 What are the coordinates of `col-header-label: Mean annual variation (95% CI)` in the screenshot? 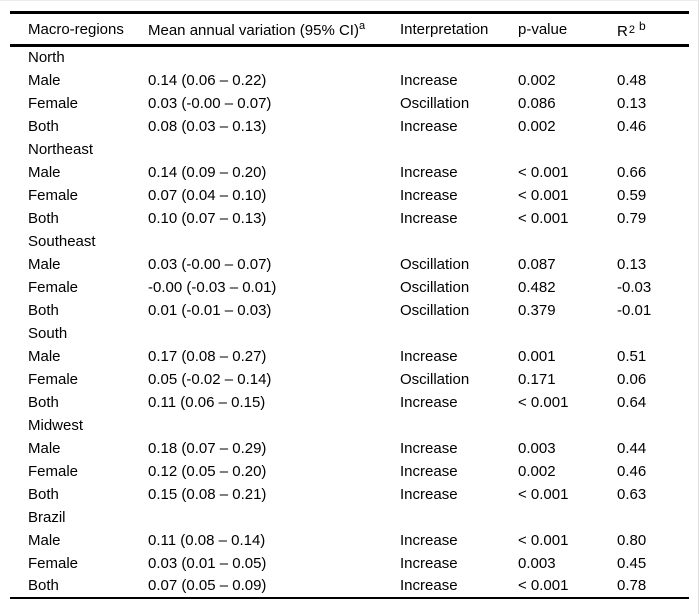 It's located at (253, 30).